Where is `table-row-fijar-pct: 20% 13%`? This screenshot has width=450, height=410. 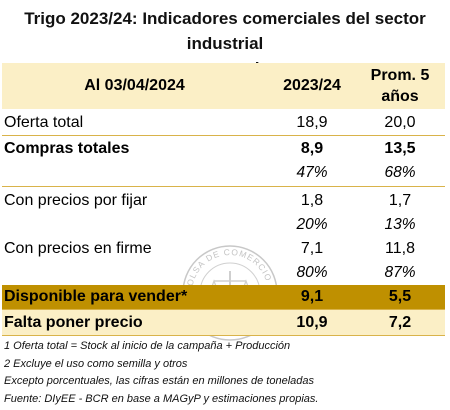
table-row-fijar-pct: 20% 13% is located at coordinates (223, 225).